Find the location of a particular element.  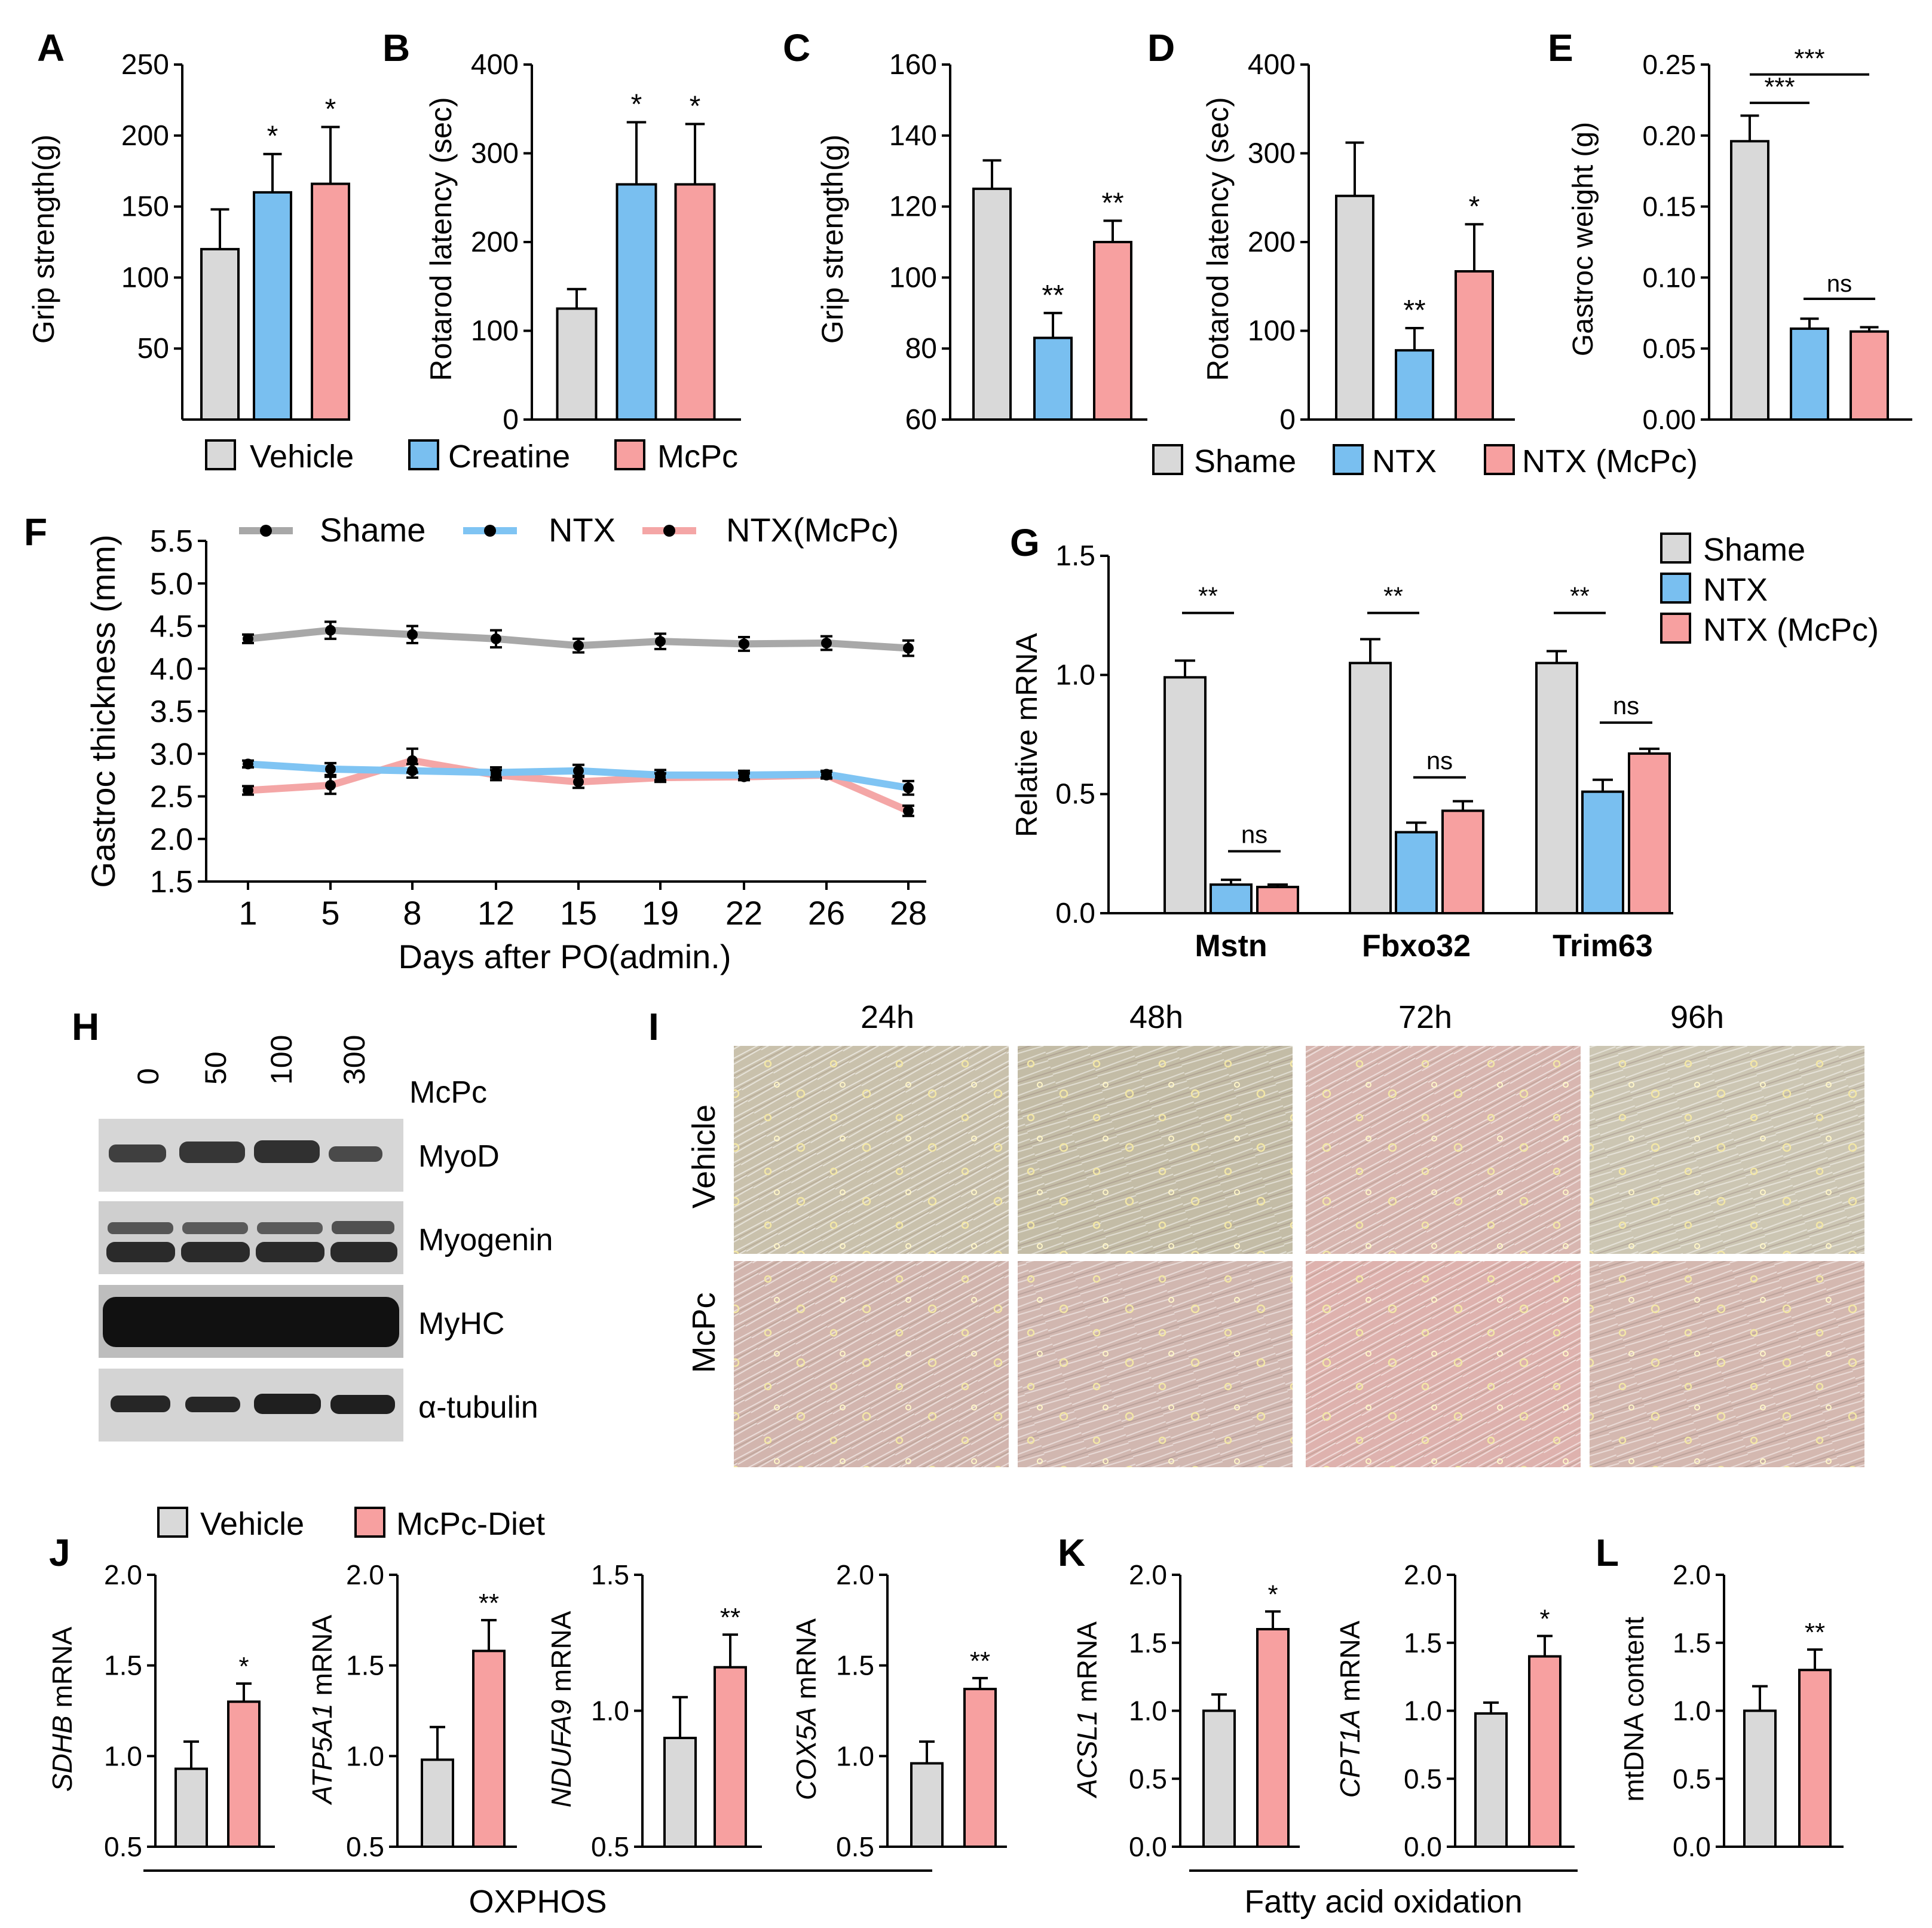

bar-mstn-ntx is located at coordinates (1231, 899).